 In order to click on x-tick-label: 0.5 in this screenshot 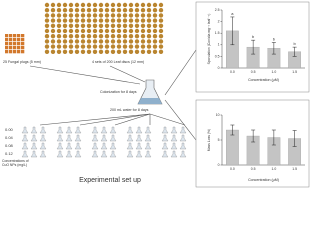, I will do `click(253, 72)`.